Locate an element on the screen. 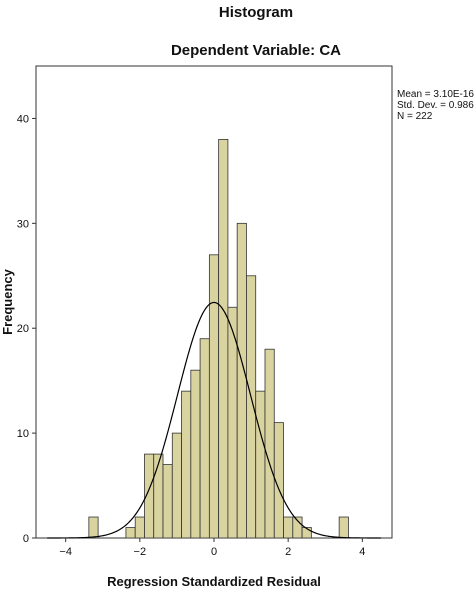 This screenshot has height=594, width=474. x-axis-label: Regression Standardized Residual is located at coordinates (214, 581).